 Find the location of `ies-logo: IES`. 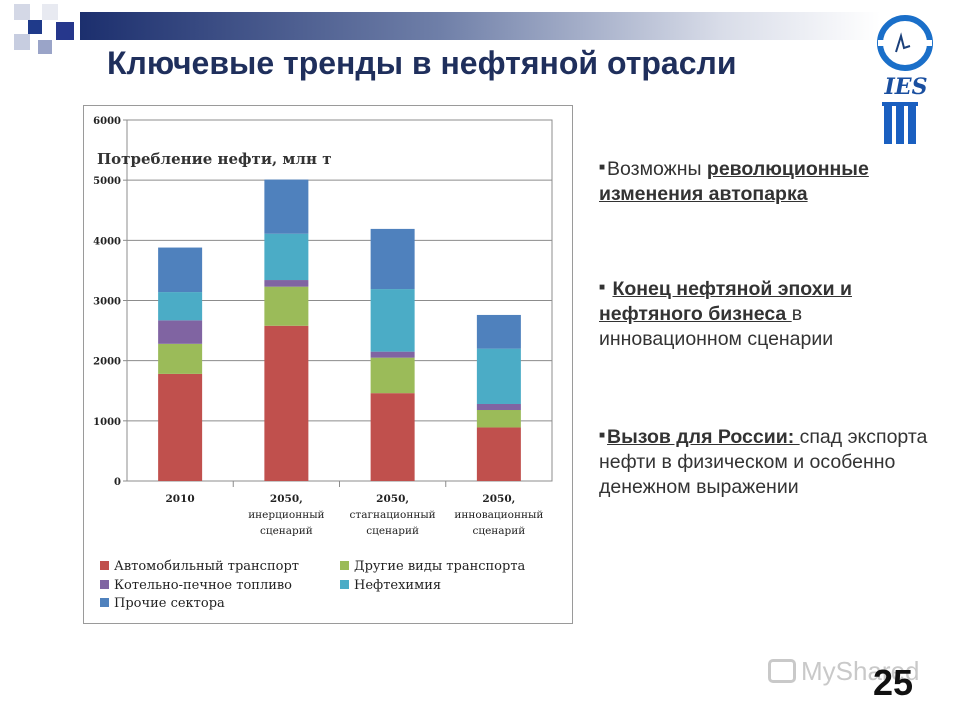

ies-logo: IES is located at coordinates (906, 80).